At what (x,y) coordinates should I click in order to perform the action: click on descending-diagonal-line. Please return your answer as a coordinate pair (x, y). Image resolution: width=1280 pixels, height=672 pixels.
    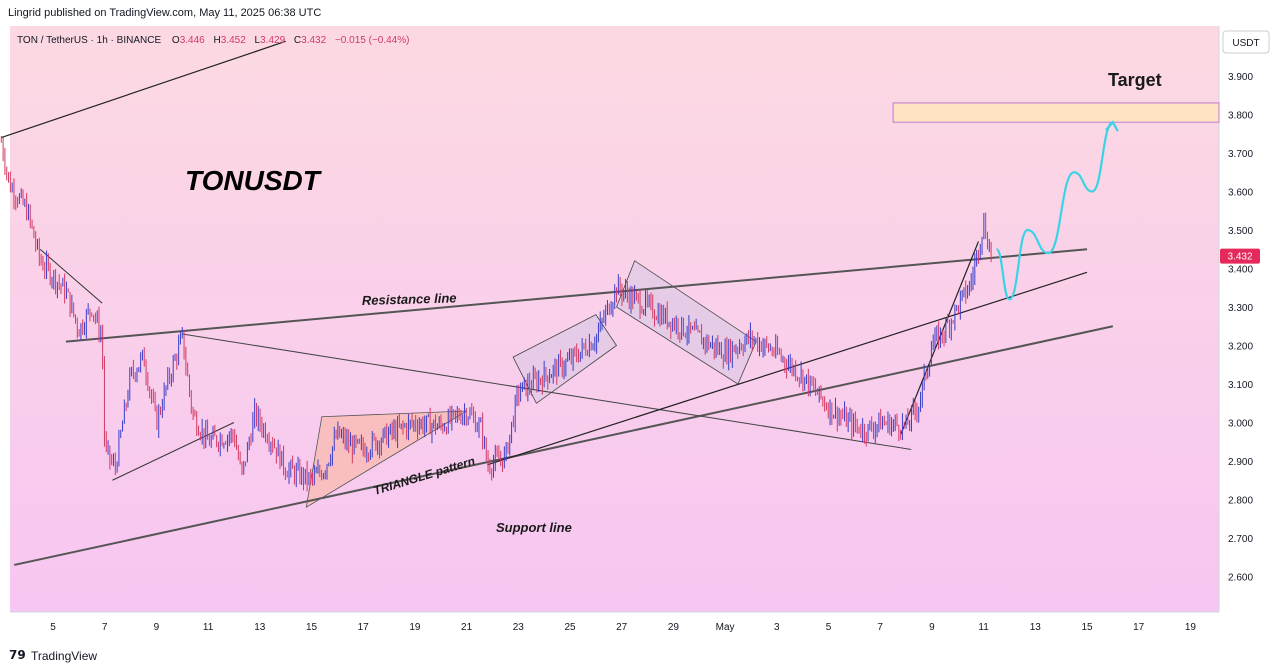
    Looking at the image, I should click on (547, 391).